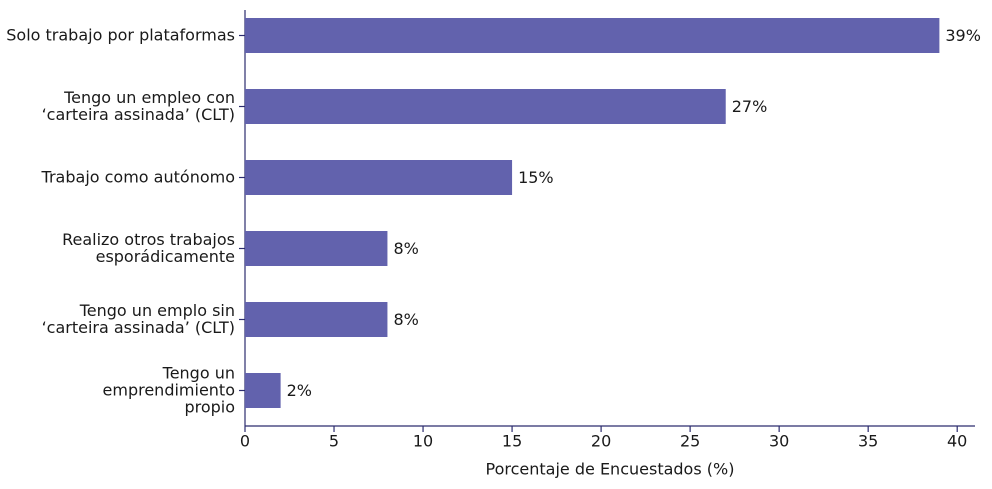 The image size is (992, 489). Describe the element at coordinates (963, 35) in the screenshot. I see `value-label: 39%` at that location.